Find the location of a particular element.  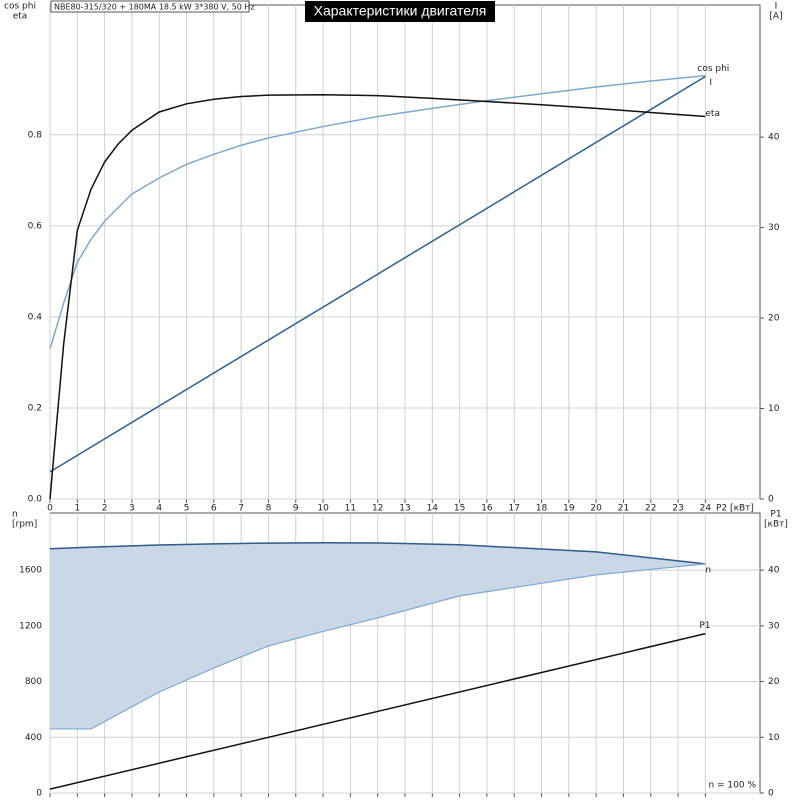

title: Характеристики двигателя is located at coordinates (400, 11).